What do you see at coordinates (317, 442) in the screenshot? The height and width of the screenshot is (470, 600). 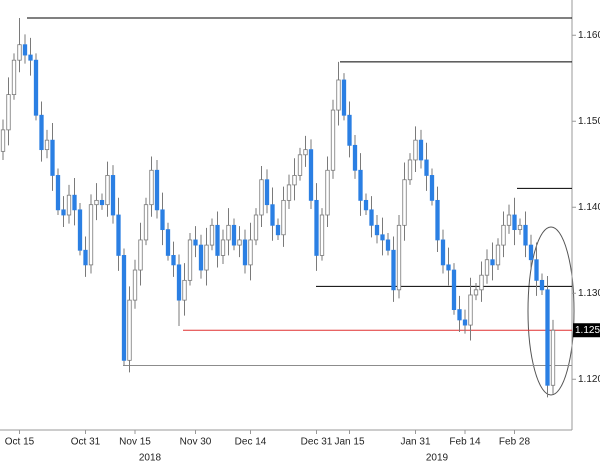 I see `x-tick-label: Dec 31` at bounding box center [317, 442].